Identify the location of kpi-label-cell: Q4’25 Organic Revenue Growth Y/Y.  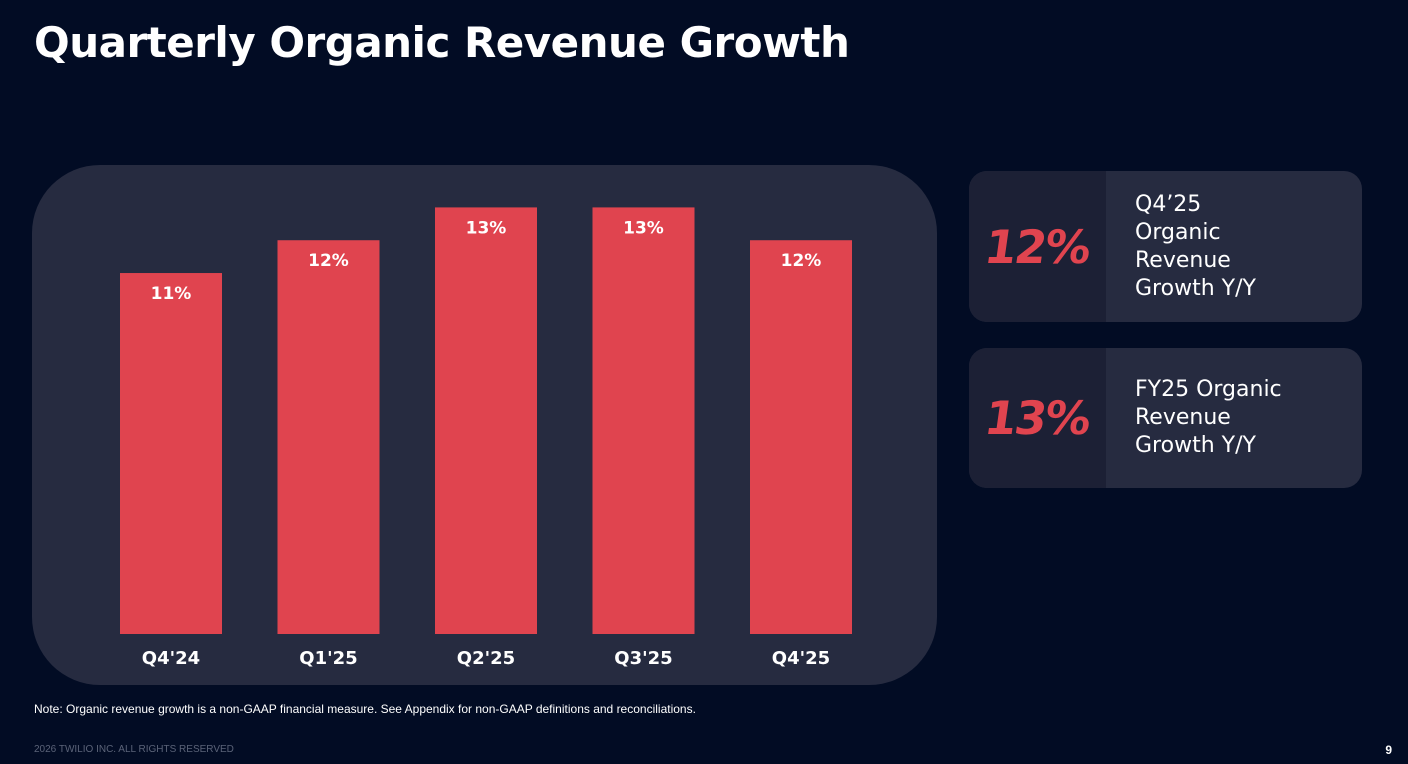
(1242, 246).